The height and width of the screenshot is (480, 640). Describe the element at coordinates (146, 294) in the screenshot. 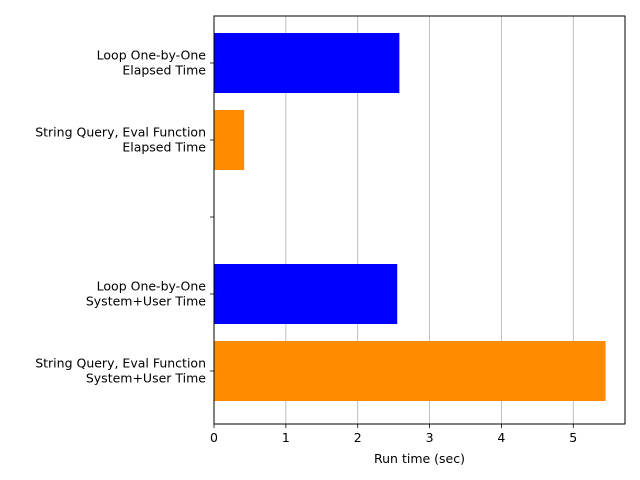

I see `y-tick-label: Loop One-by-One System+User Time` at that location.